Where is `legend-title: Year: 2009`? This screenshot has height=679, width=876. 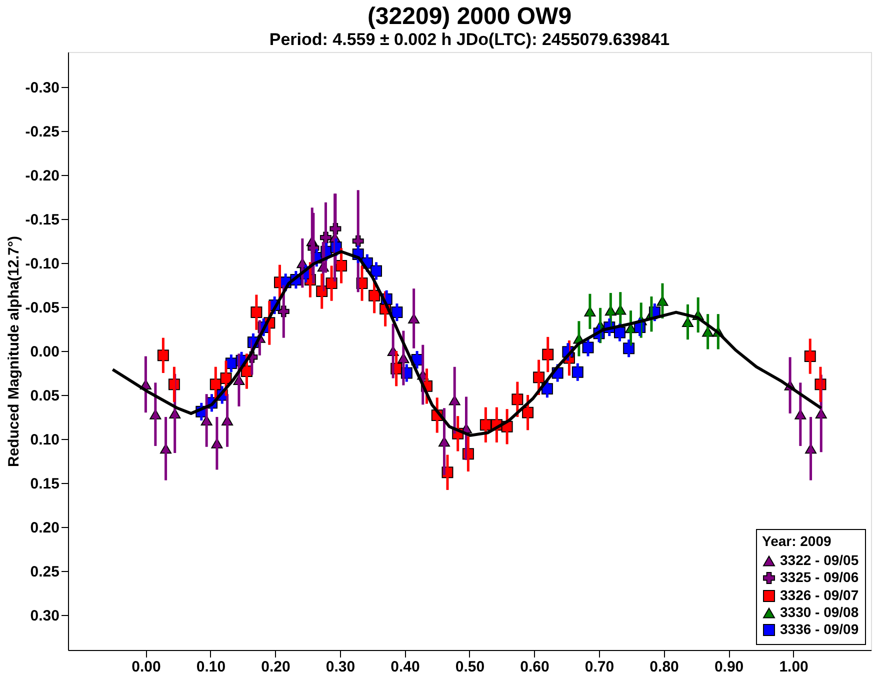
legend-title: Year: 2009 is located at coordinates (797, 541).